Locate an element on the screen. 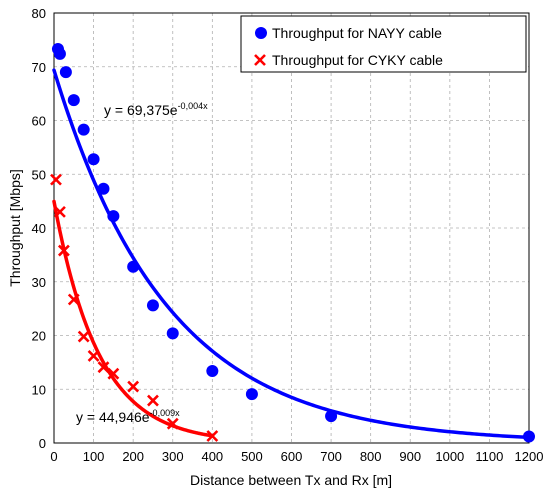  legend-nayy-marker is located at coordinates (261, 33).